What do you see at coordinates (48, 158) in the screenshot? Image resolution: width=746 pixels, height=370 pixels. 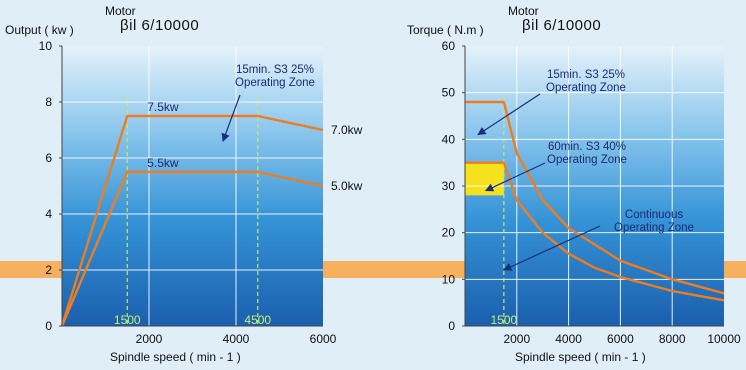 I see `y-tick-label: 6` at bounding box center [48, 158].